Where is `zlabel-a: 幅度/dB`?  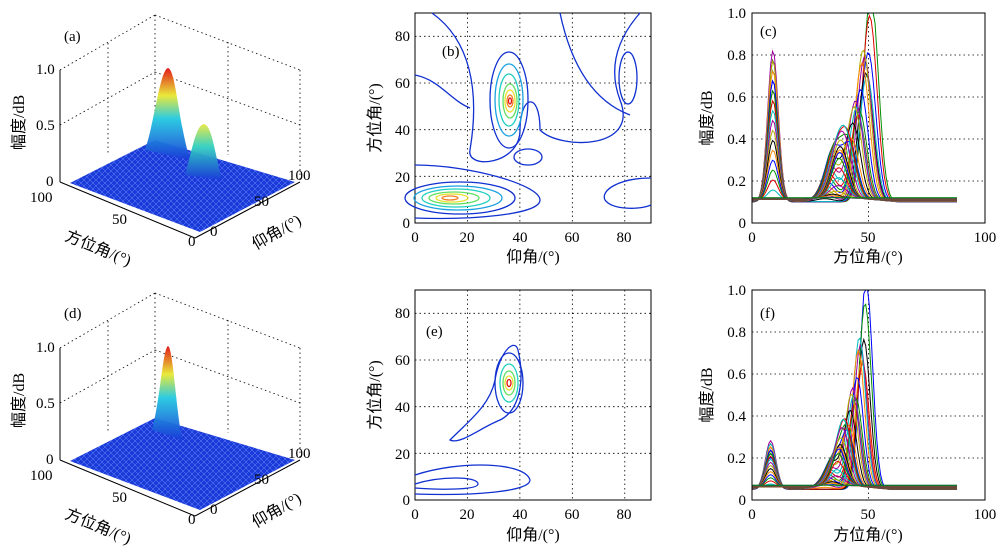 zlabel-a: 幅度/dB is located at coordinates (19, 122).